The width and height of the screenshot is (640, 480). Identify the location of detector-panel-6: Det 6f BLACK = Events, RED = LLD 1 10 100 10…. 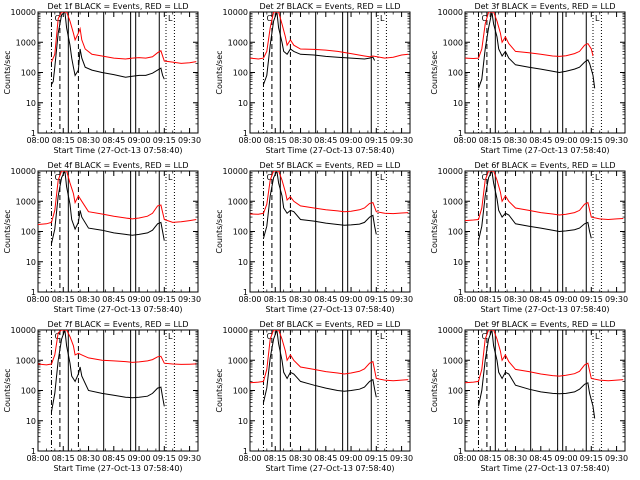
(529, 237).